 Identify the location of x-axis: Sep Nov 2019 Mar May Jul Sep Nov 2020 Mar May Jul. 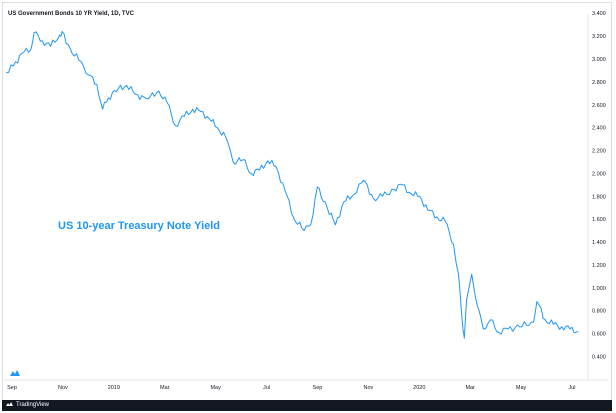
(291, 388).